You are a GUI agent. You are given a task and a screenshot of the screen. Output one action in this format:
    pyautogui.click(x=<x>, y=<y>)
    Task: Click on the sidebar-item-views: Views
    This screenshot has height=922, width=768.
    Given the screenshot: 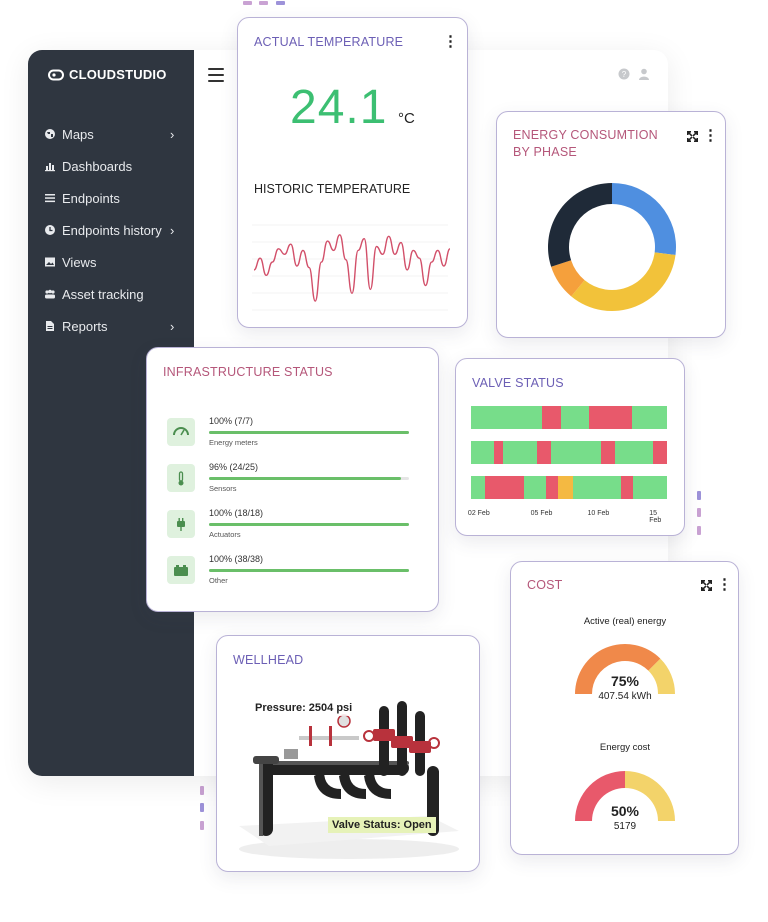 What is the action you would take?
    pyautogui.click(x=111, y=262)
    